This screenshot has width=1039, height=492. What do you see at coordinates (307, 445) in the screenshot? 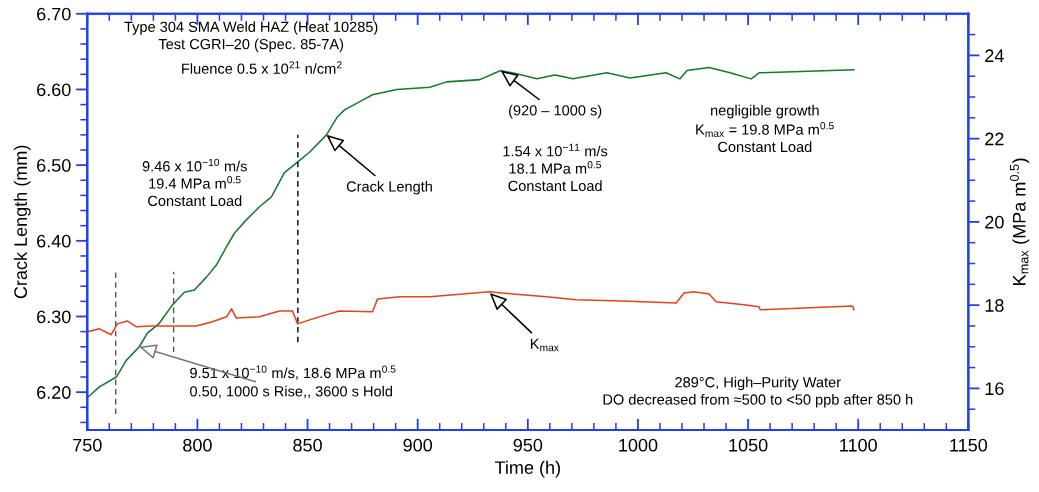
I see `x-tick-label: 850` at bounding box center [307, 445].